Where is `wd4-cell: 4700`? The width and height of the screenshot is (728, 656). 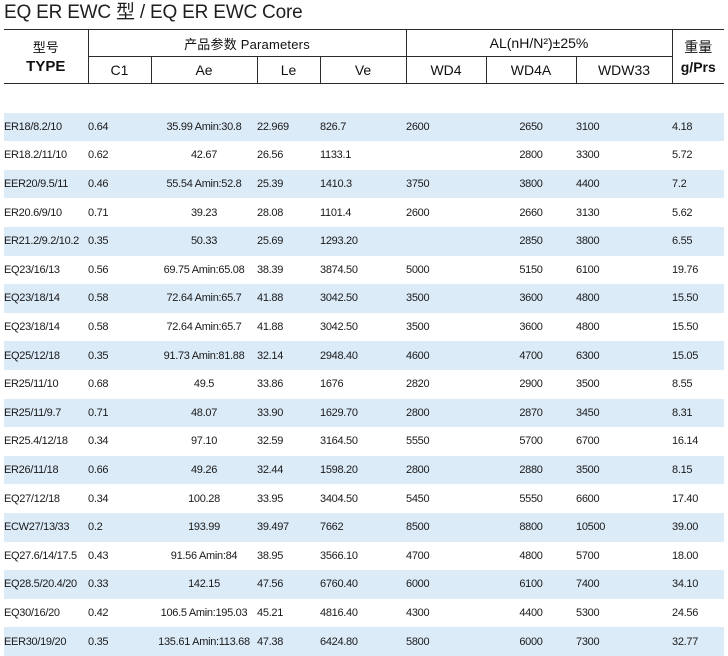 wd4-cell: 4700 is located at coordinates (418, 555).